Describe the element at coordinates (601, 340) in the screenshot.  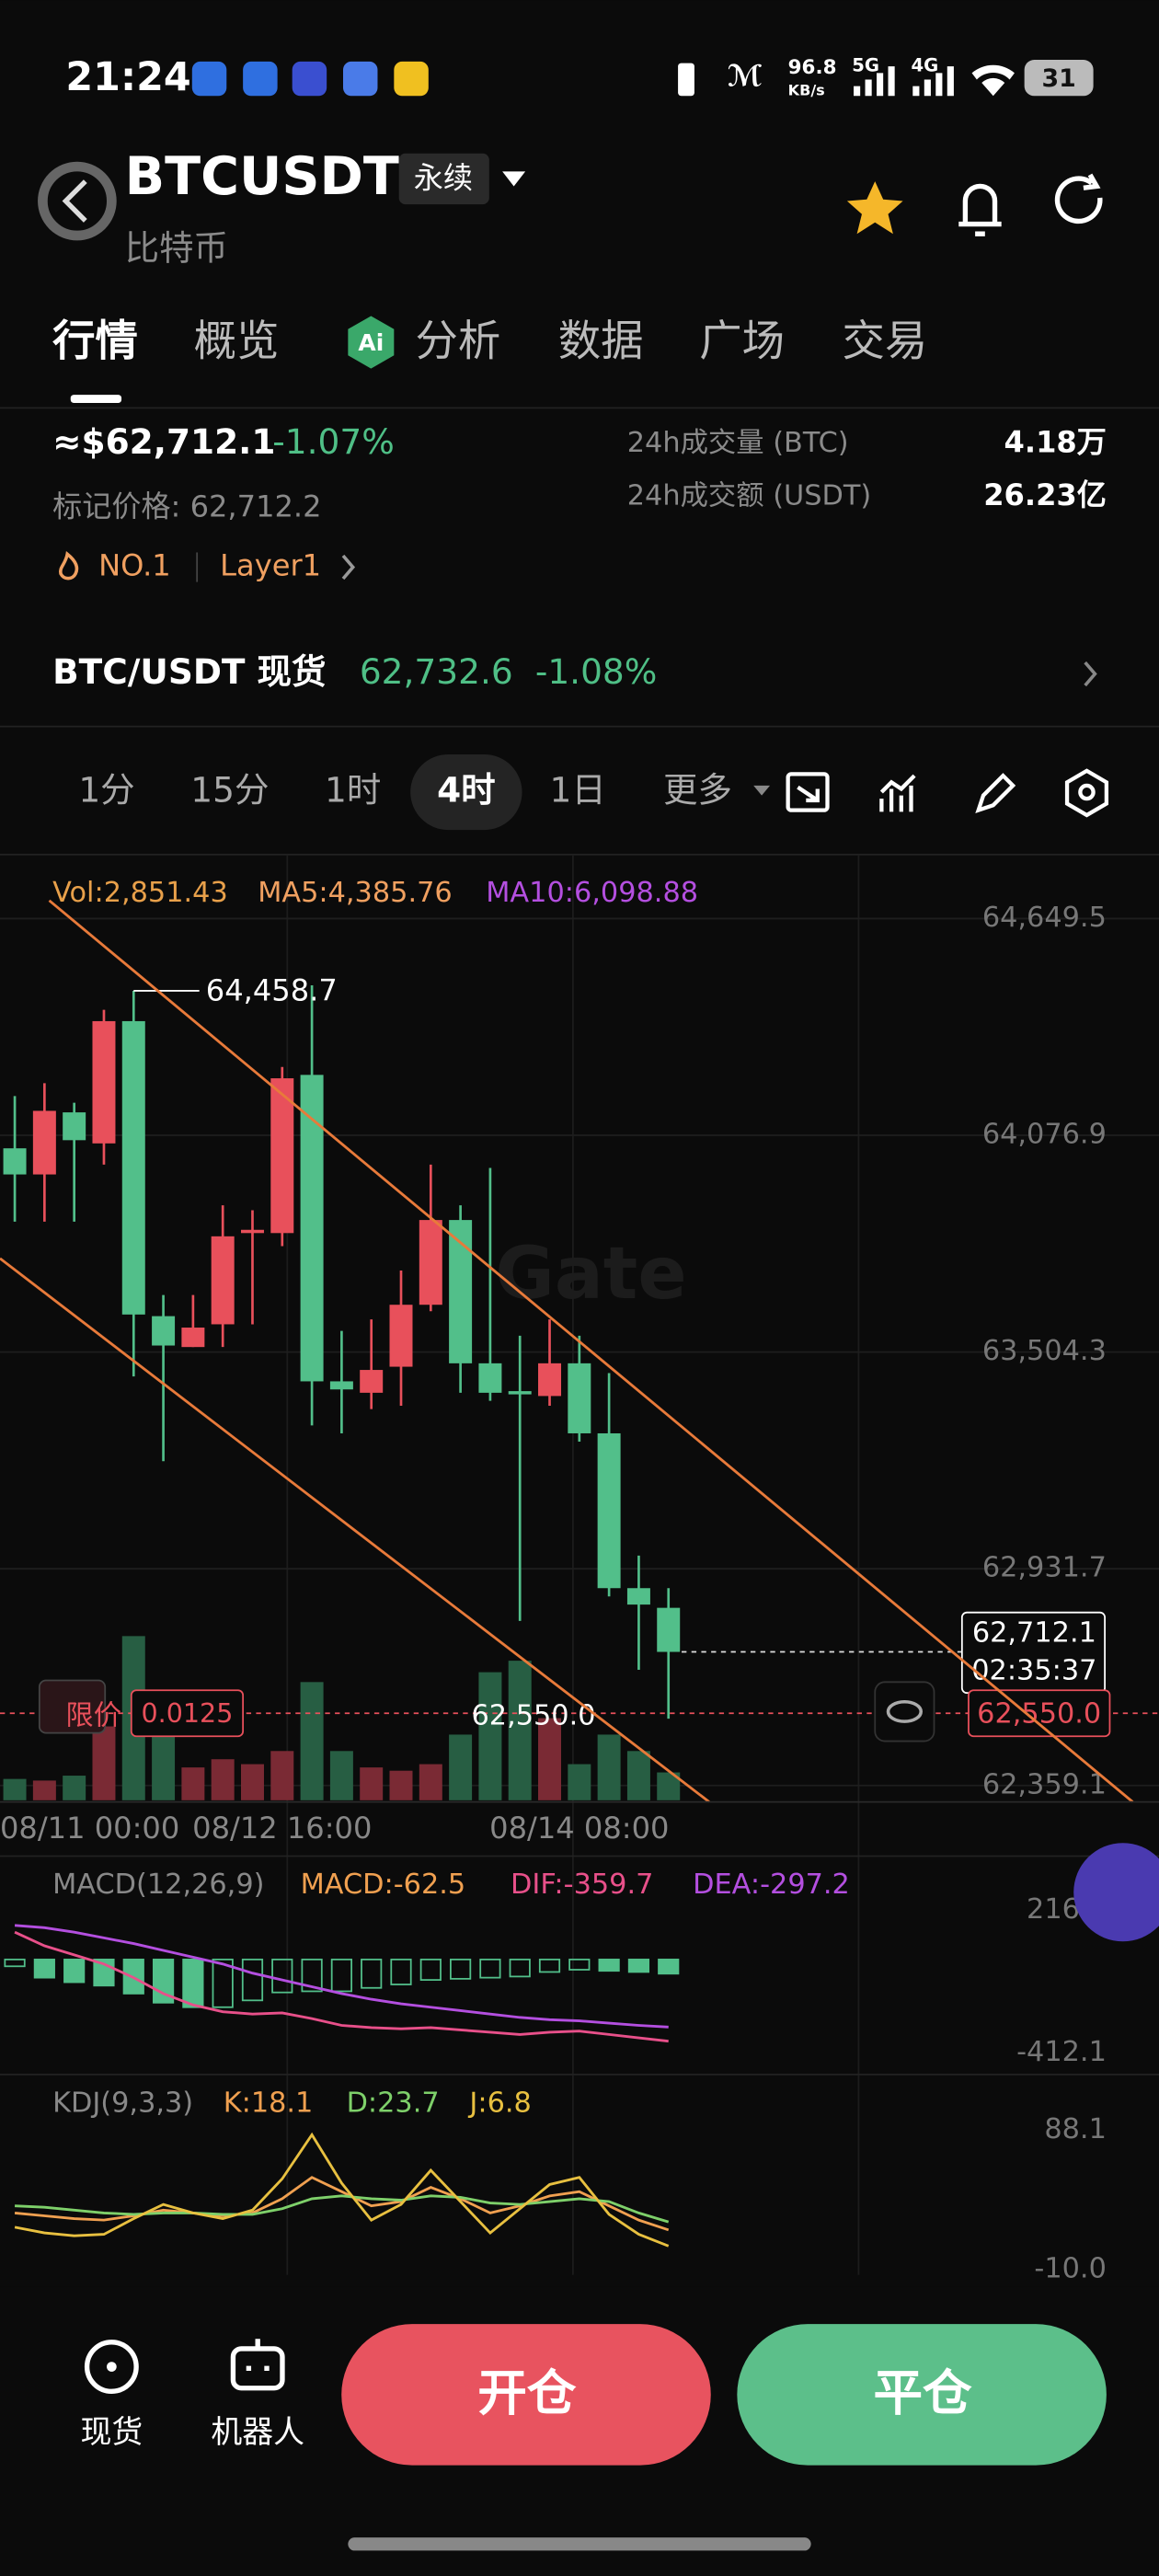
I see `tab: 数据` at that location.